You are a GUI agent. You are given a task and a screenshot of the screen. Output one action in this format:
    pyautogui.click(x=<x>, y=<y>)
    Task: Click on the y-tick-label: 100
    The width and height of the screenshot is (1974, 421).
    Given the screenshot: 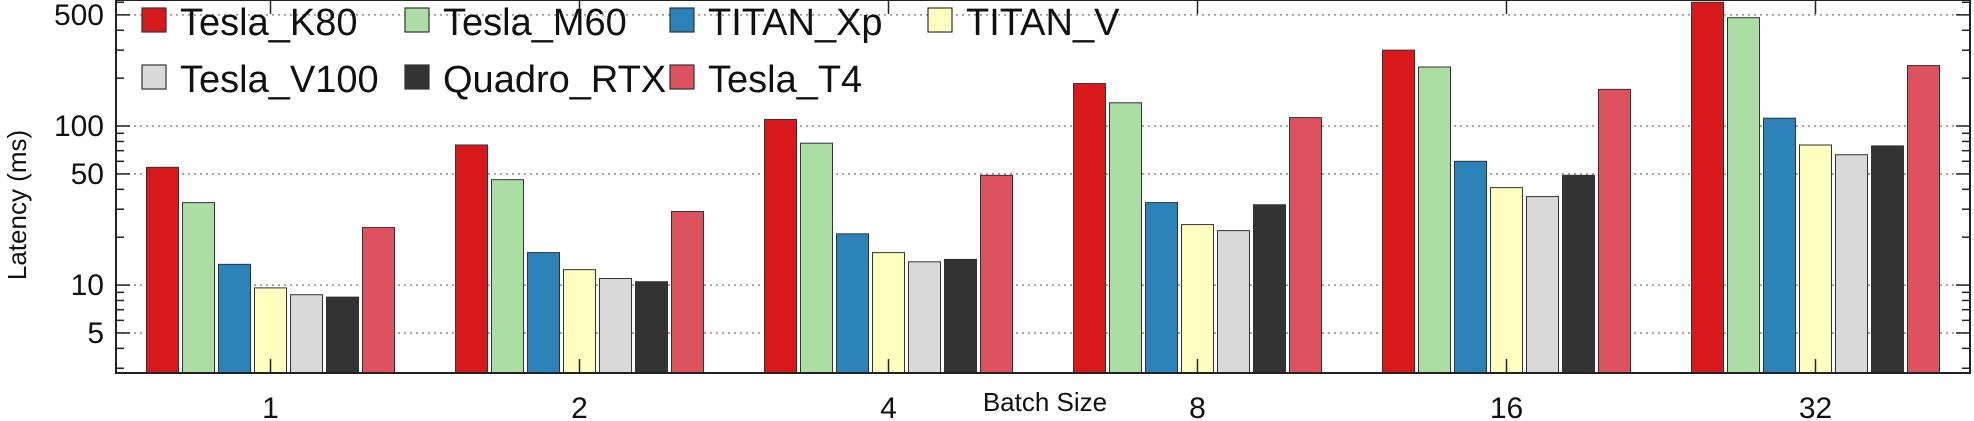 What is the action you would take?
    pyautogui.click(x=79, y=126)
    